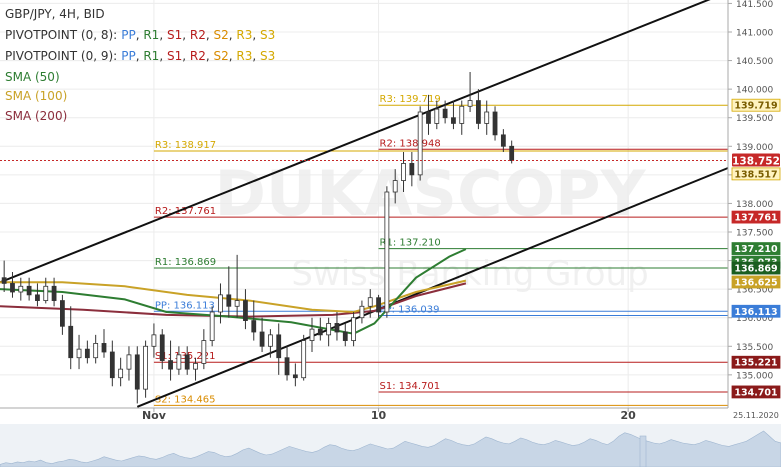  Describe the element at coordinates (410, 243) in the screenshot. I see `pivot-label: R1: 137.210` at that location.